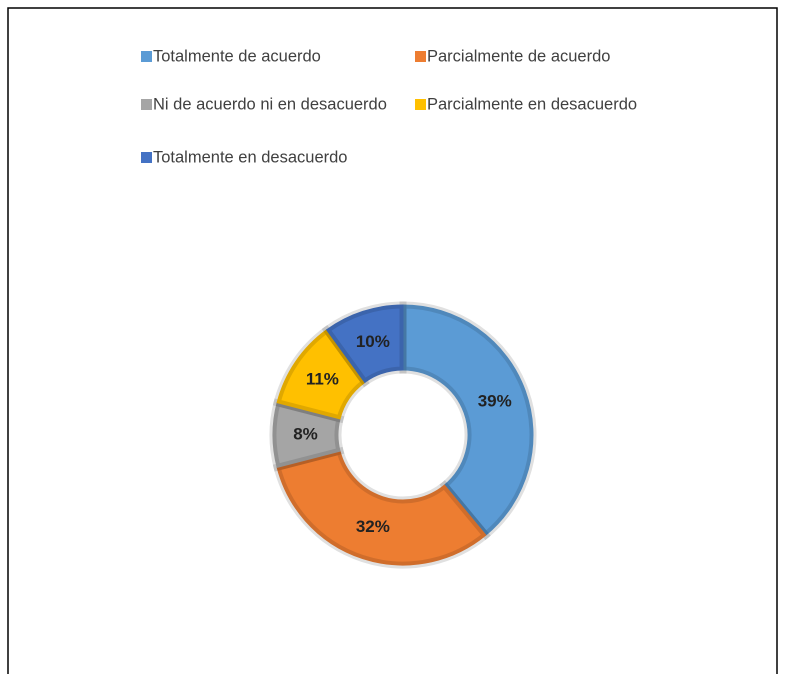 The width and height of the screenshot is (786, 674). What do you see at coordinates (305, 433) in the screenshot?
I see `data-label: 8%` at bounding box center [305, 433].